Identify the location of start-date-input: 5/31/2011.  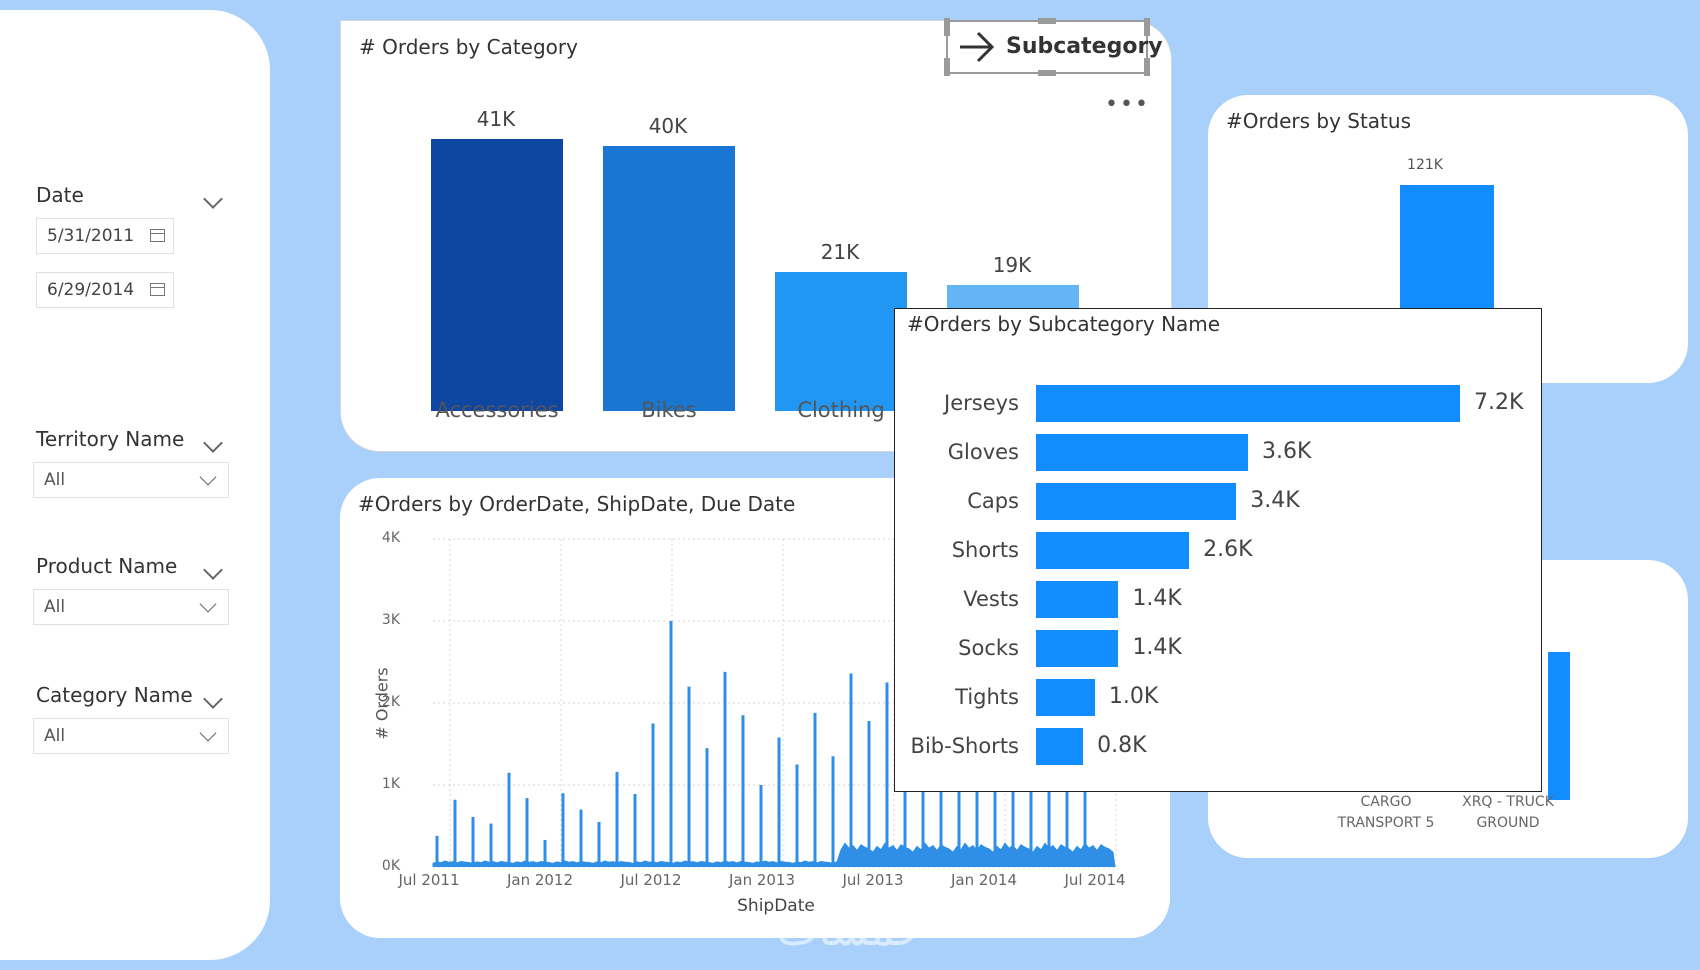
(105, 236).